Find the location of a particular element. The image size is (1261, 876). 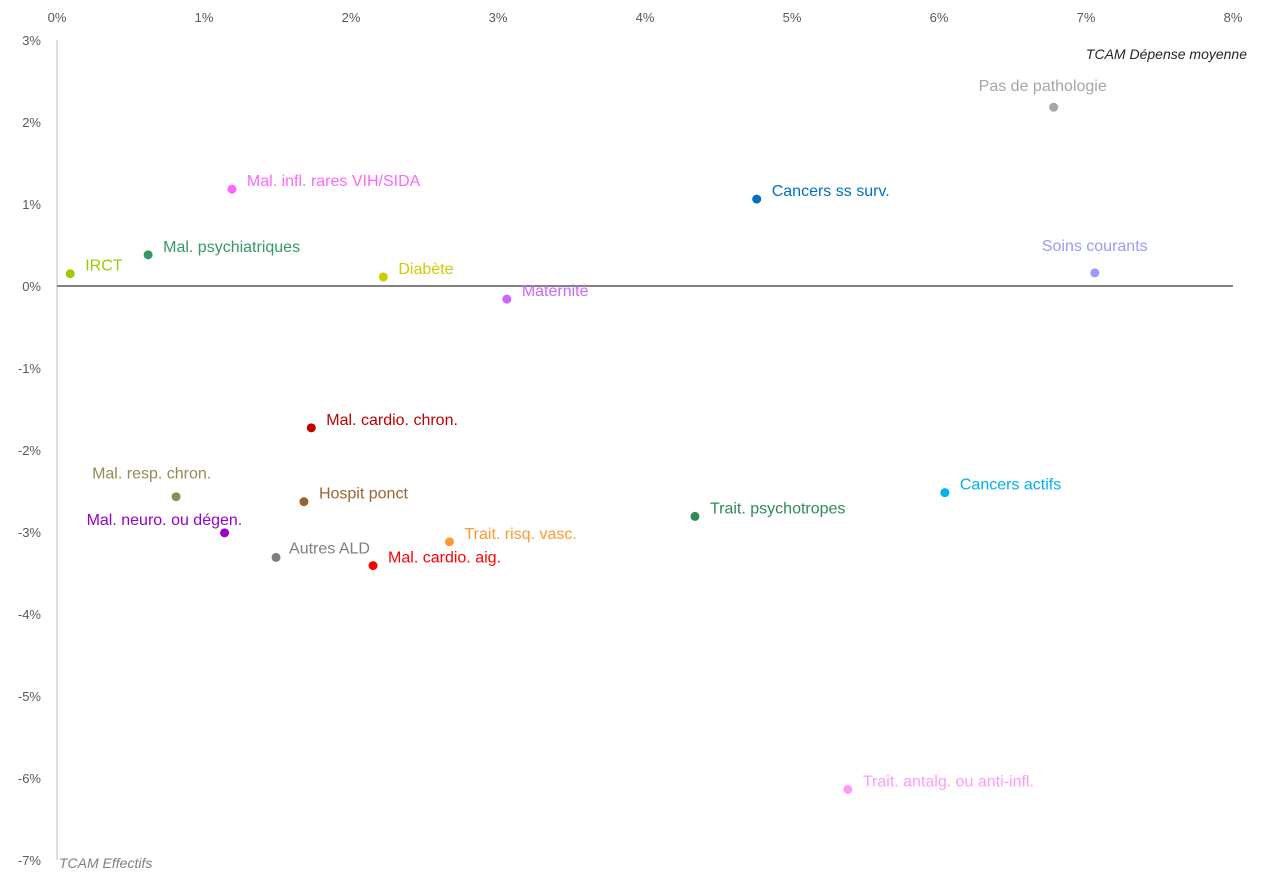

x-tick-label: 1% is located at coordinates (204, 17).